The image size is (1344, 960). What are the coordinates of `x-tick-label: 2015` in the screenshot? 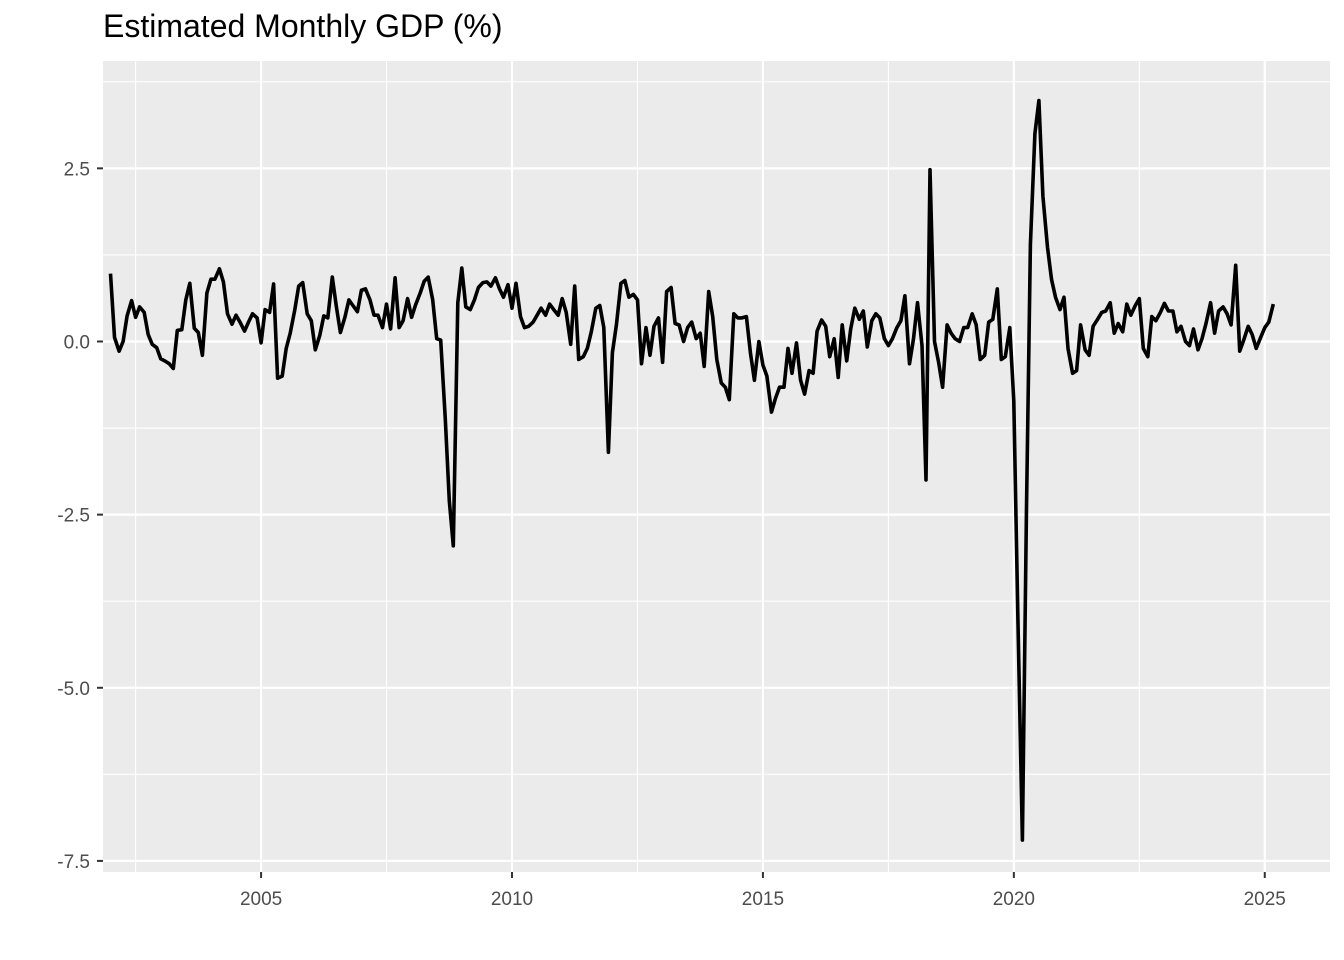 It's located at (763, 899).